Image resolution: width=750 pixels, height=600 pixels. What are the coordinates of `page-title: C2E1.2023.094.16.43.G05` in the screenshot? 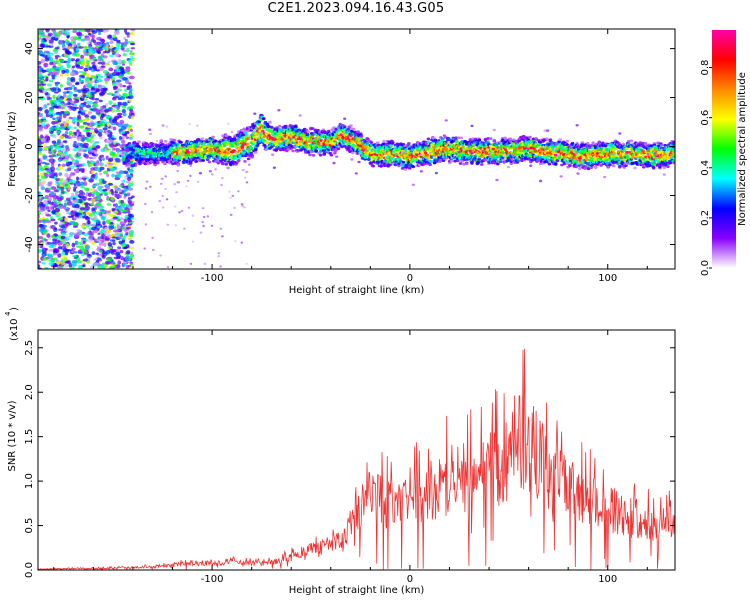 It's located at (356, 8).